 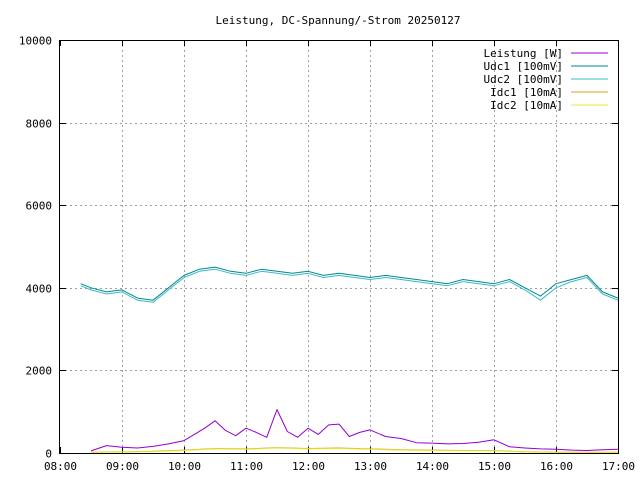 What do you see at coordinates (308, 466) in the screenshot?
I see `x-tick-label: 12:00` at bounding box center [308, 466].